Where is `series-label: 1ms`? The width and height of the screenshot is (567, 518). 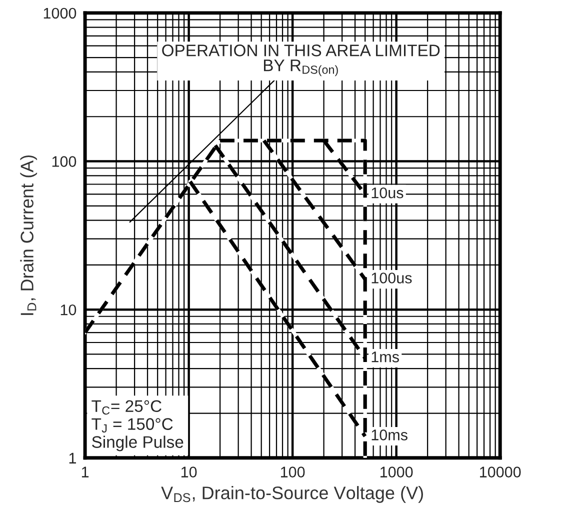
series-label: 1ms is located at coordinates (385, 357).